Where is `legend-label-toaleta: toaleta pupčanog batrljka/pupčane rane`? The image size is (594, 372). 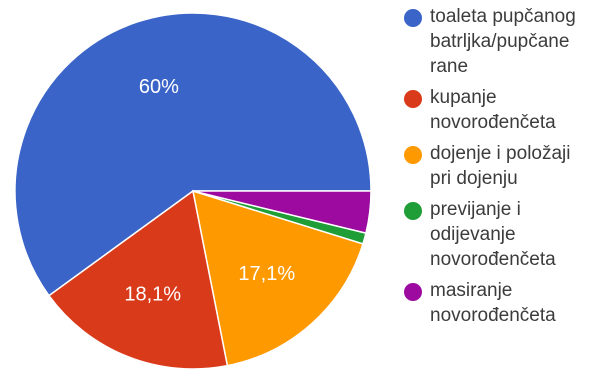 legend-label-toaleta: toaleta pupčanog batrljka/pupčane rane is located at coordinates (503, 41).